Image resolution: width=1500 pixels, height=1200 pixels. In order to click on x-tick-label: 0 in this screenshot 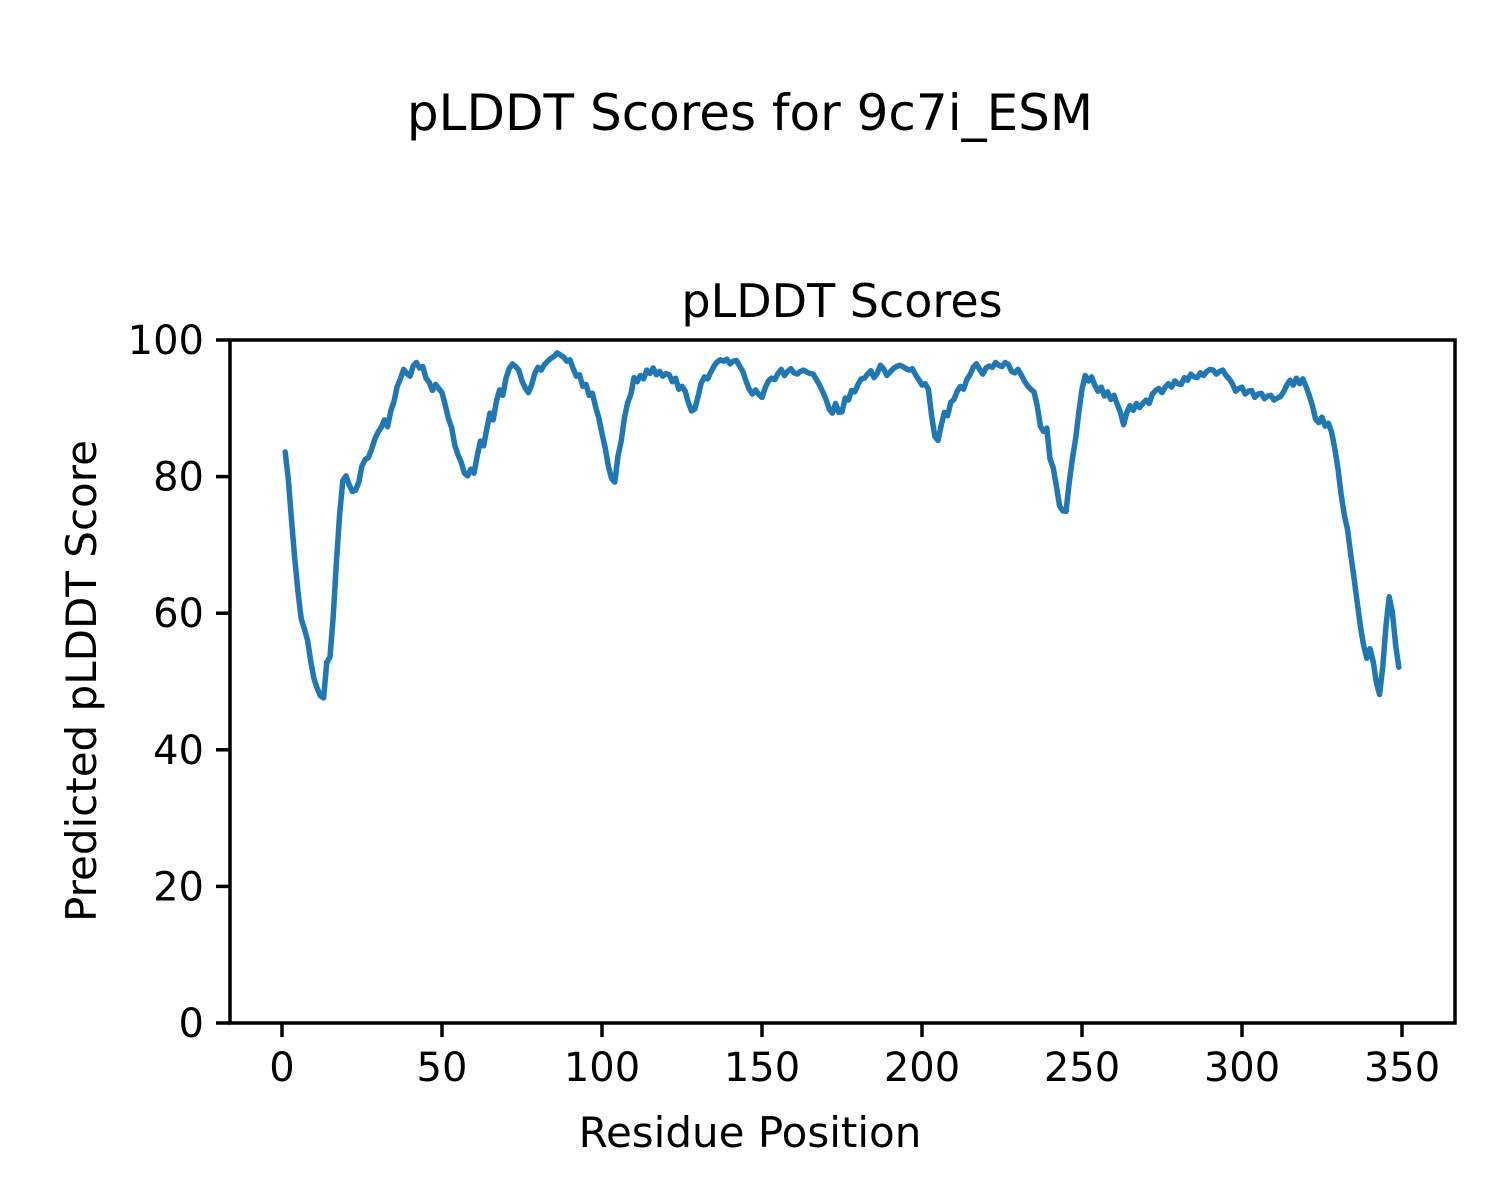, I will do `click(281, 1068)`.